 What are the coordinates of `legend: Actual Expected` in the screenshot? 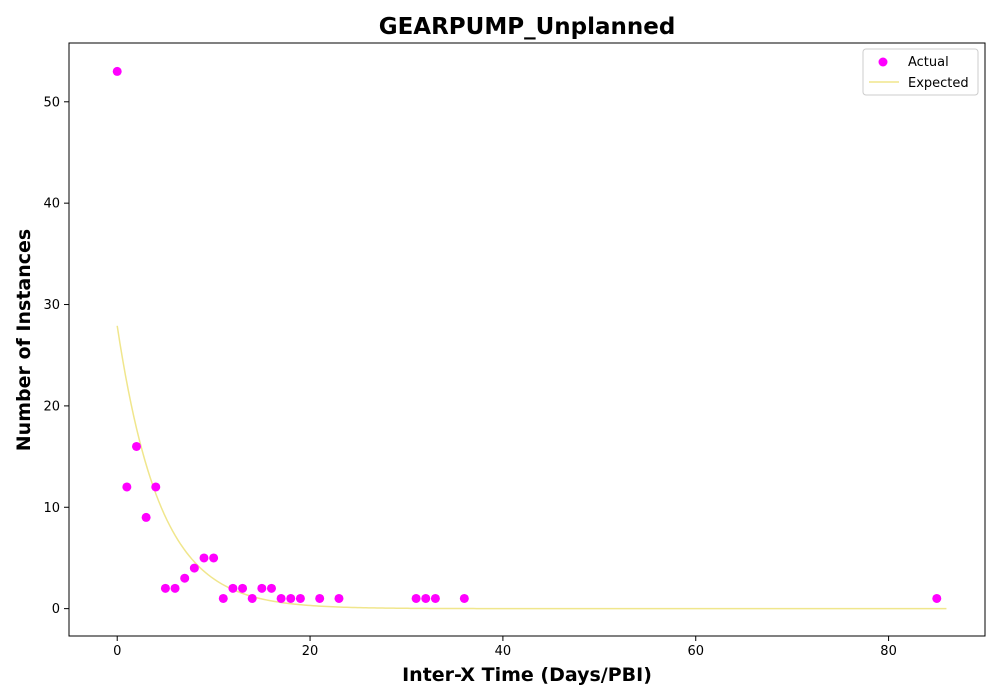 It's located at (920, 72).